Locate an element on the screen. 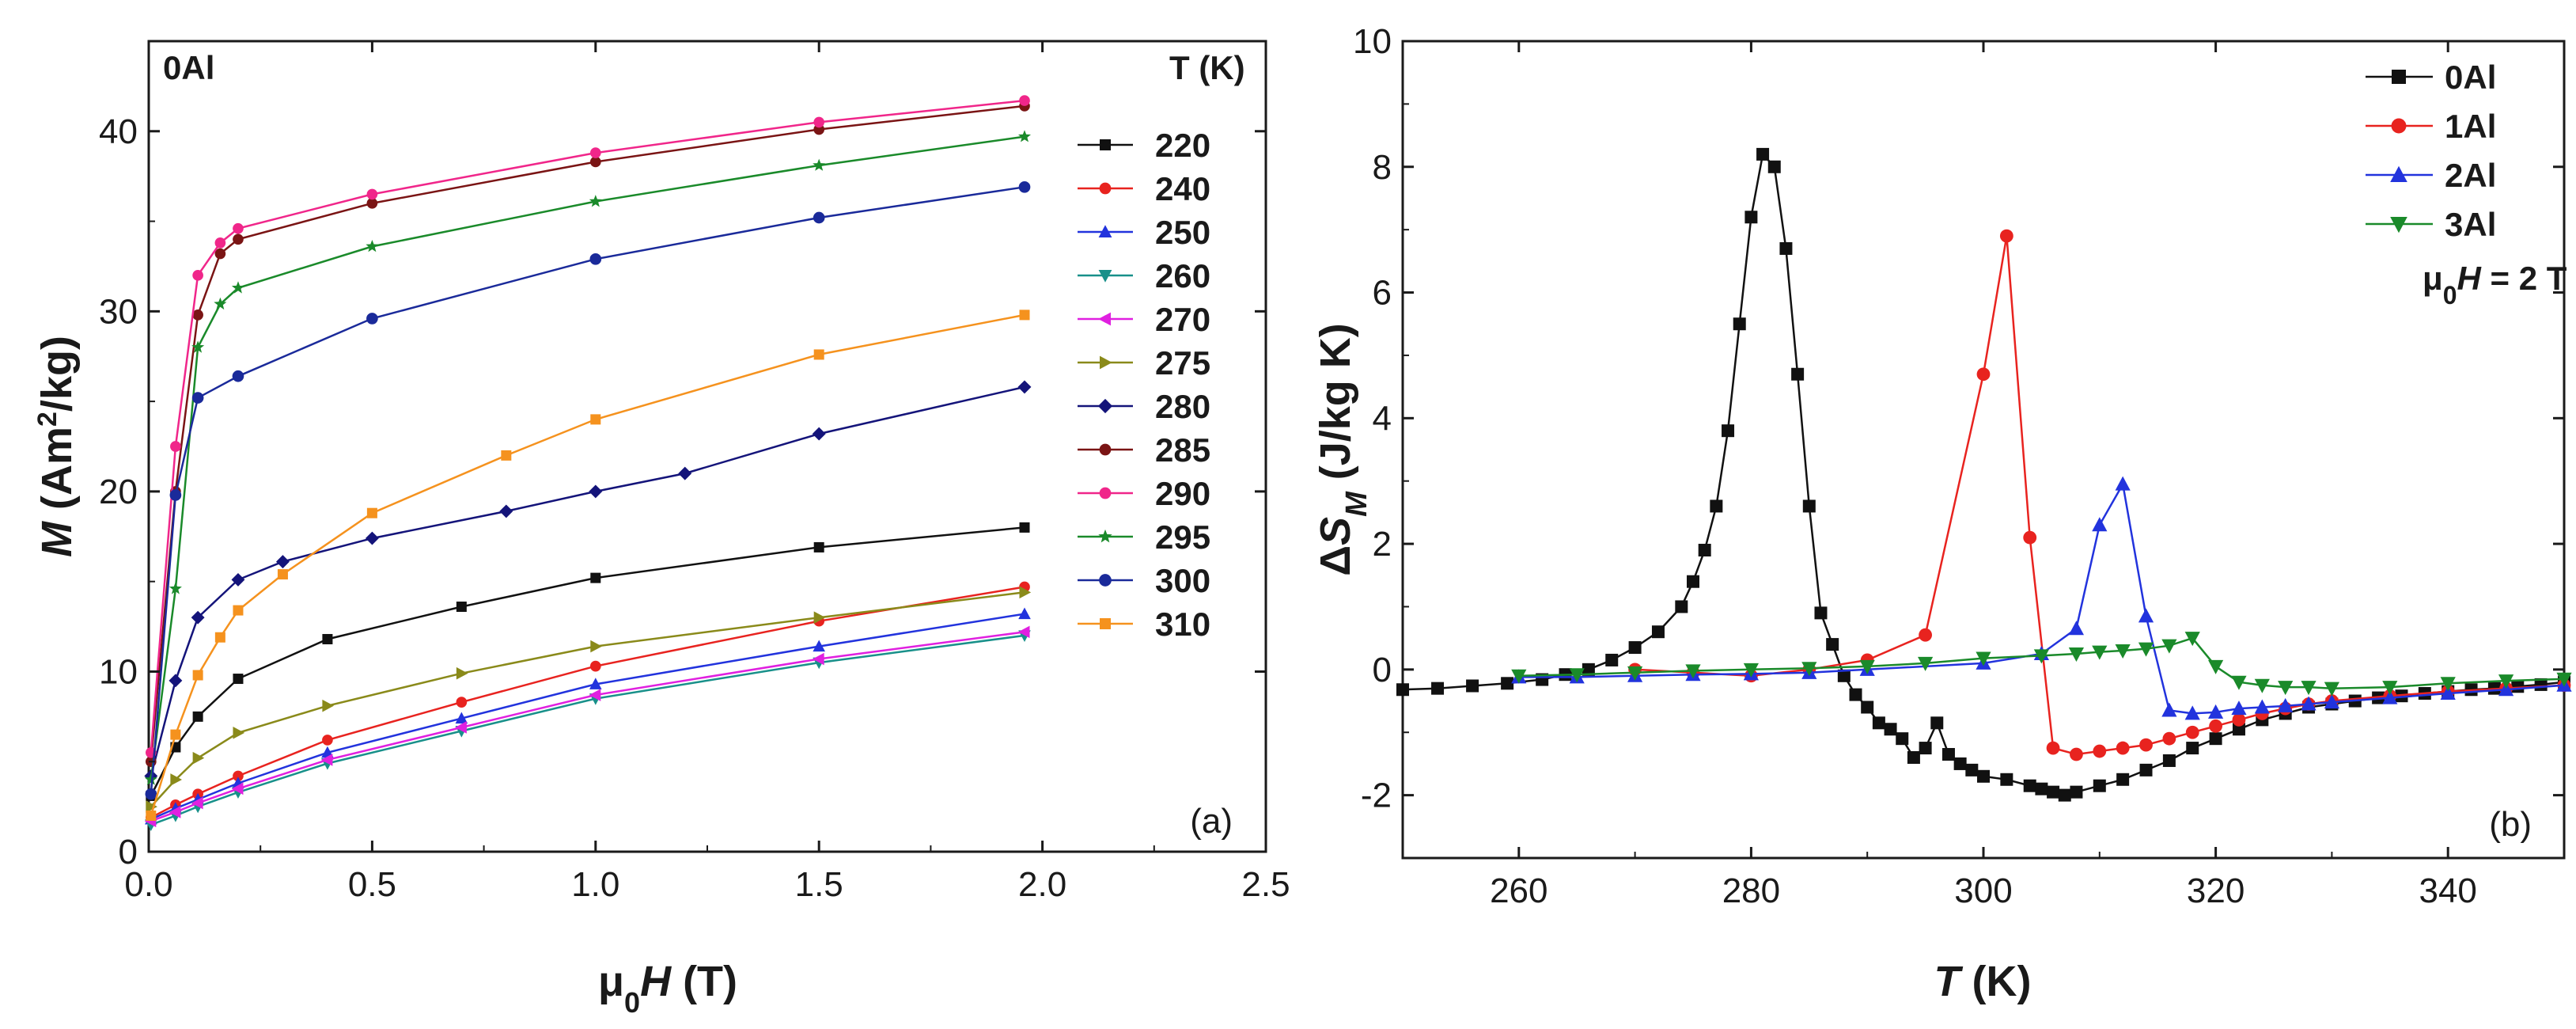 The width and height of the screenshot is (2576, 1029). legend-label: 280 is located at coordinates (1182, 406).